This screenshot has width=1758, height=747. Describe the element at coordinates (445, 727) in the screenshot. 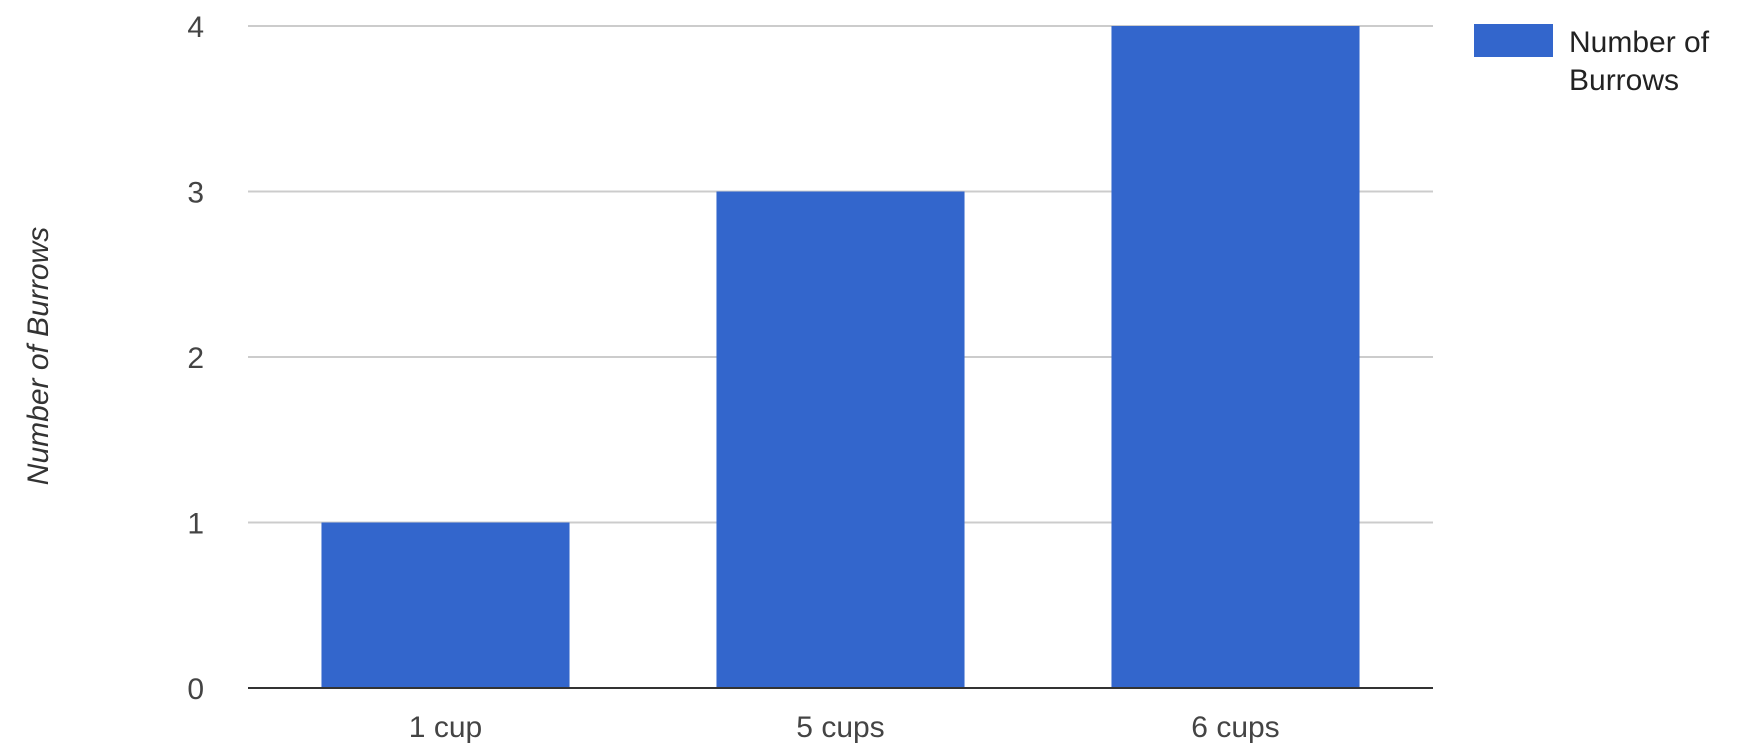

I see `x-tick-label: 1 cup` at that location.